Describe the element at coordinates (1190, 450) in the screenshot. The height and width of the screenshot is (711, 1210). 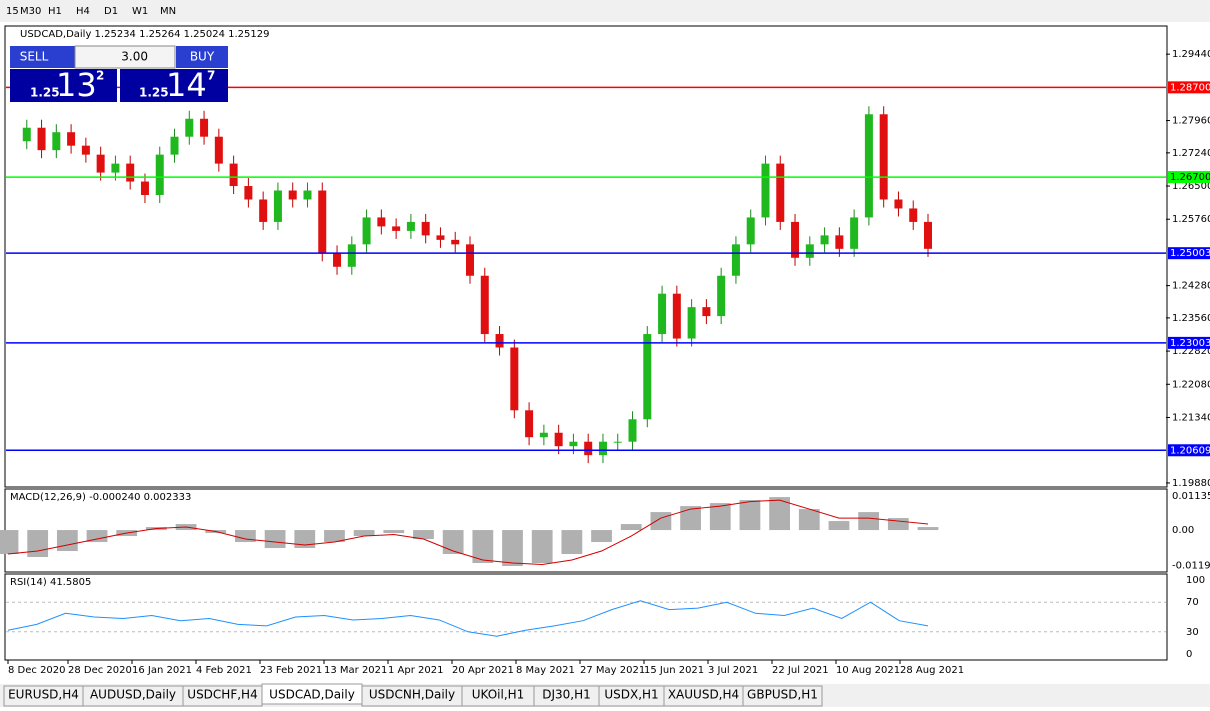
I see `level-label: 1.20609` at that location.